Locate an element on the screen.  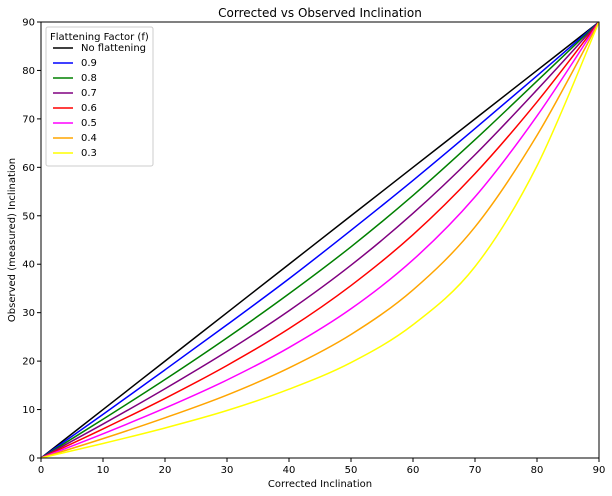
x-tick-label: 80 is located at coordinates (537, 470).